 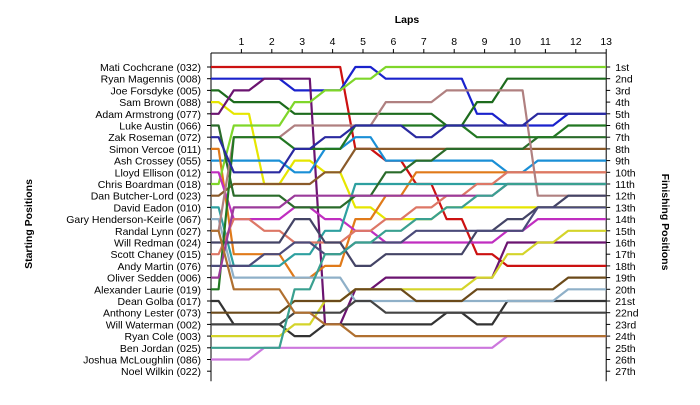 I want to click on finishing-position-label: 10th, so click(x=625, y=173).